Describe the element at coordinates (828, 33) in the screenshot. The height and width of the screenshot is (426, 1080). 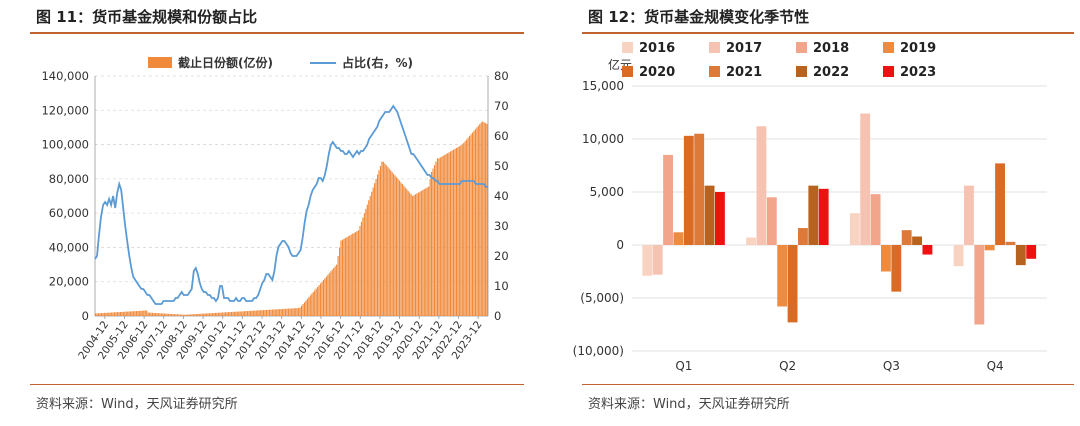
I see `title-rule` at that location.